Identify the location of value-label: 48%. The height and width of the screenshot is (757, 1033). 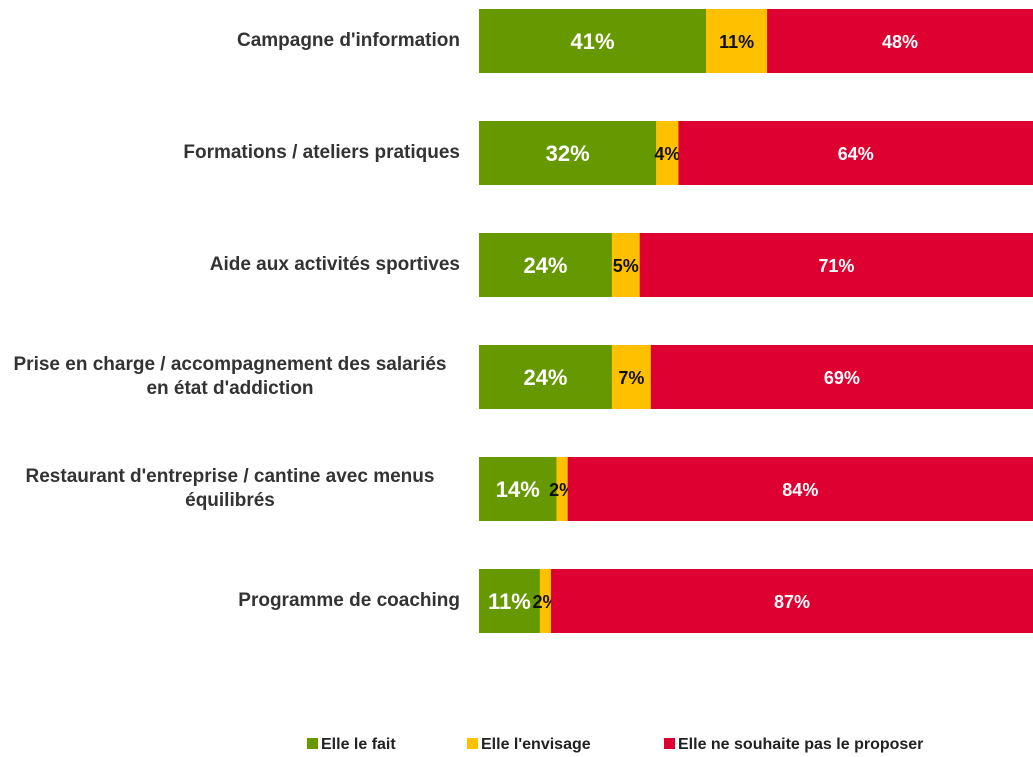
(900, 42).